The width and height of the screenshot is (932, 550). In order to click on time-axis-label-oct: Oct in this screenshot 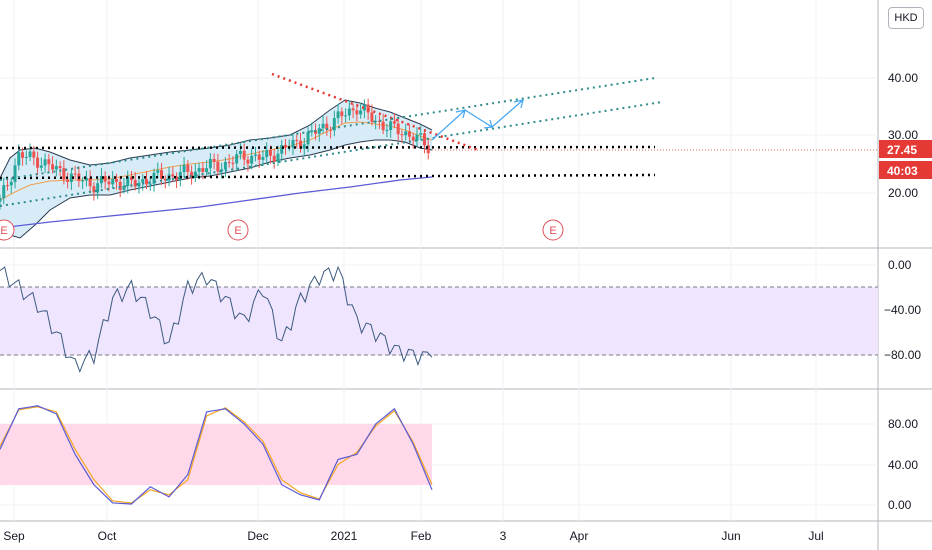, I will do `click(107, 536)`.